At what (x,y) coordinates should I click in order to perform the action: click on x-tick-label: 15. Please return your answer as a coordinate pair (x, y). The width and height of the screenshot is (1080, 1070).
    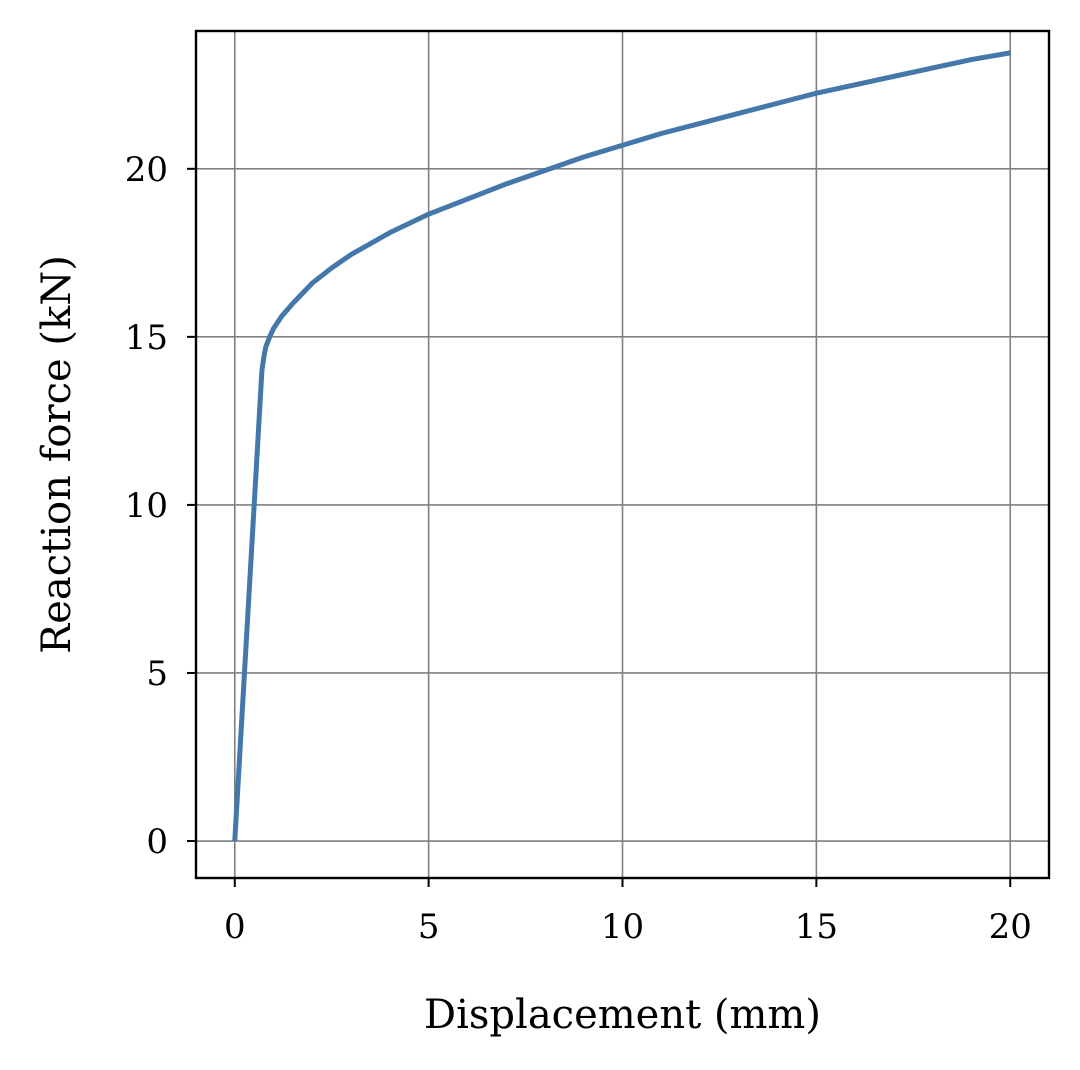
    Looking at the image, I should click on (816, 927).